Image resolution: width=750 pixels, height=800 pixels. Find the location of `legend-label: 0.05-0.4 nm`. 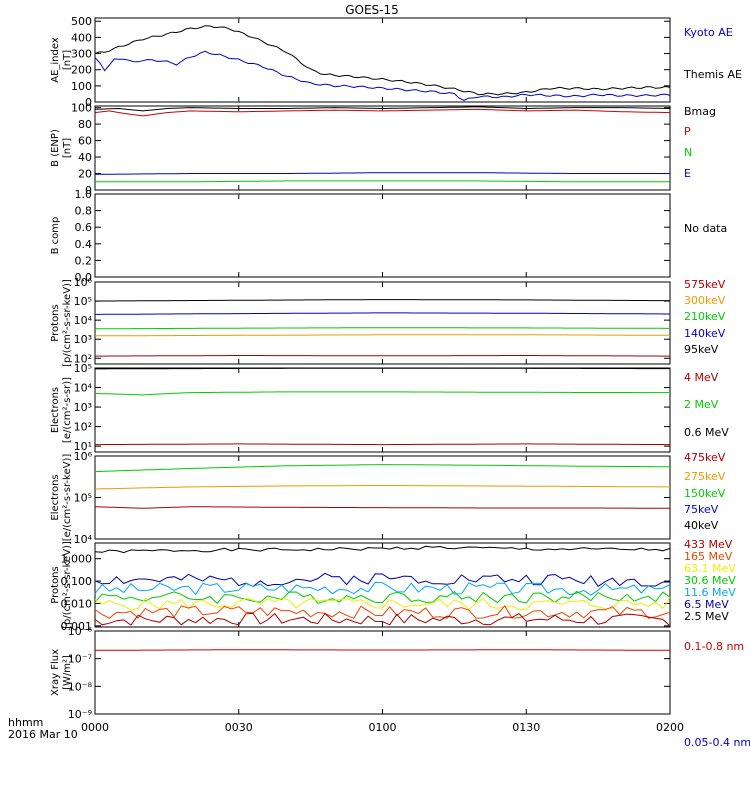

legend-label: 0.05-0.4 nm is located at coordinates (717, 742).